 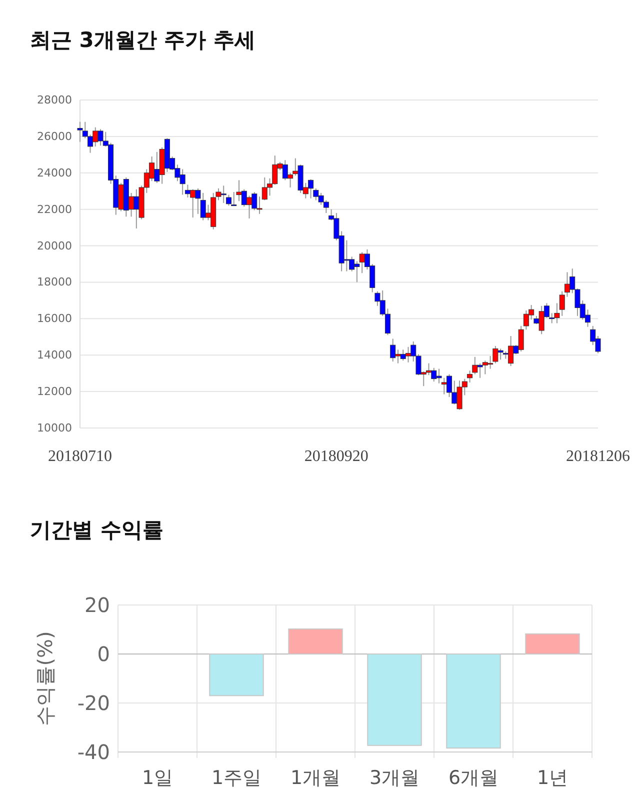 What do you see at coordinates (552, 778) in the screenshot?
I see `x-tick-label: 1년` at bounding box center [552, 778].